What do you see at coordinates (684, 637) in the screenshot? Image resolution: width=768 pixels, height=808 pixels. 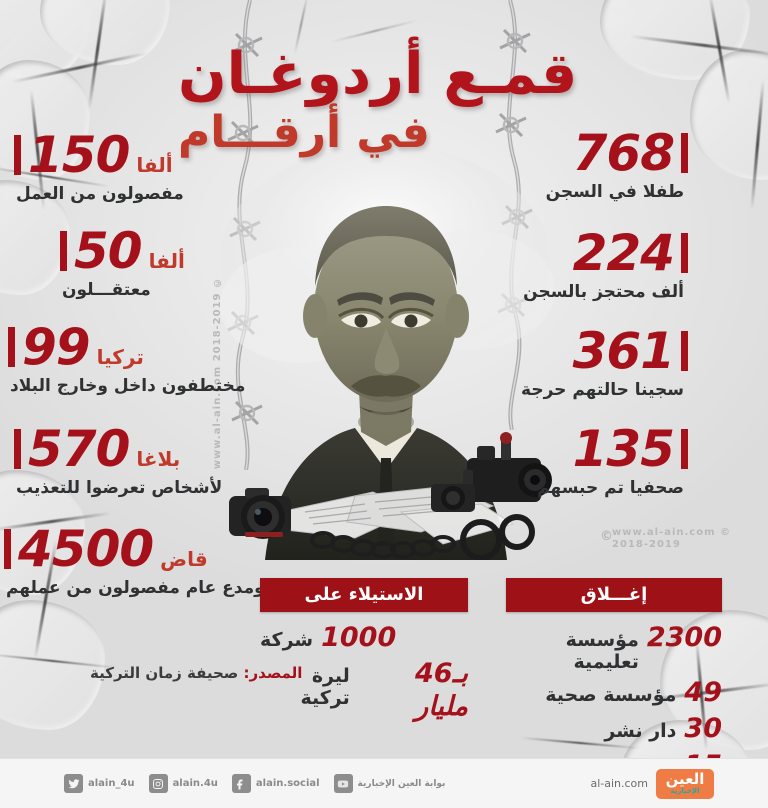 I see `row-number: 2300` at bounding box center [684, 637].